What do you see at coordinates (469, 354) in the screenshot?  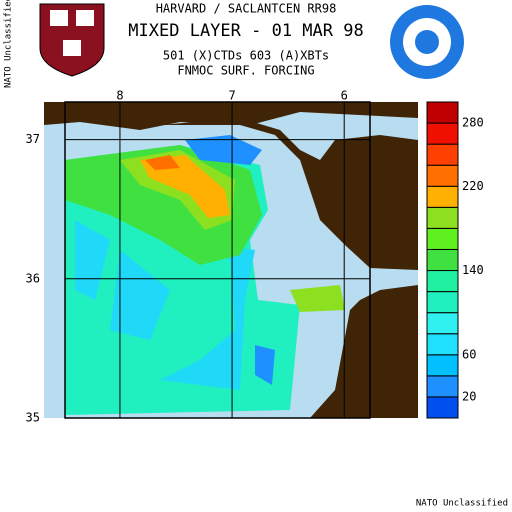 I see `colorbar-label: 60` at bounding box center [469, 354].